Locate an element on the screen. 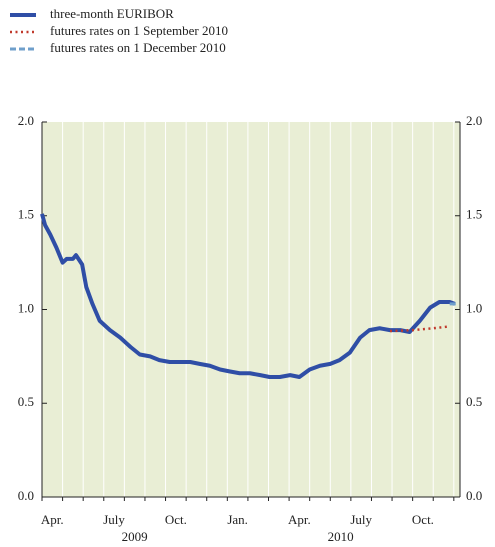 The width and height of the screenshot is (495, 547). legend-label: three-month EURIBOR is located at coordinates (112, 13).